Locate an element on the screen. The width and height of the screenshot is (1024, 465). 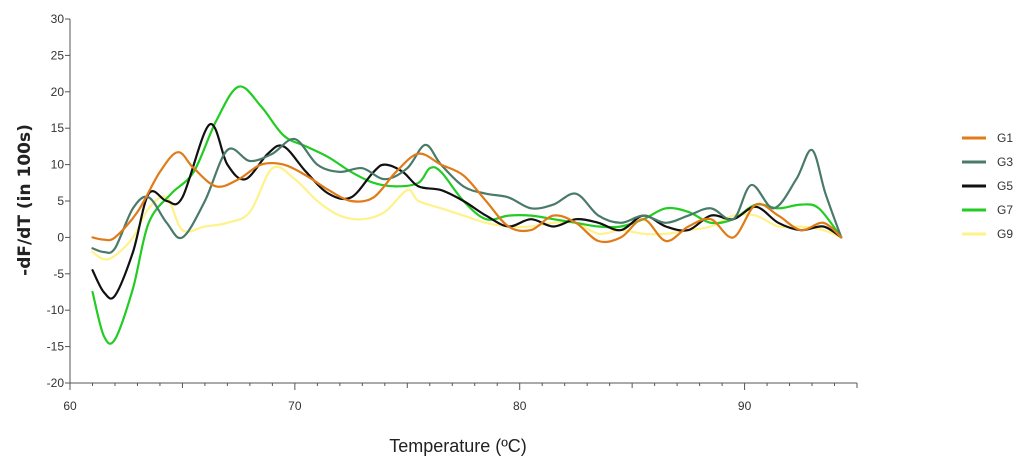
y-tick-label: -10 is located at coordinates (56, 310).